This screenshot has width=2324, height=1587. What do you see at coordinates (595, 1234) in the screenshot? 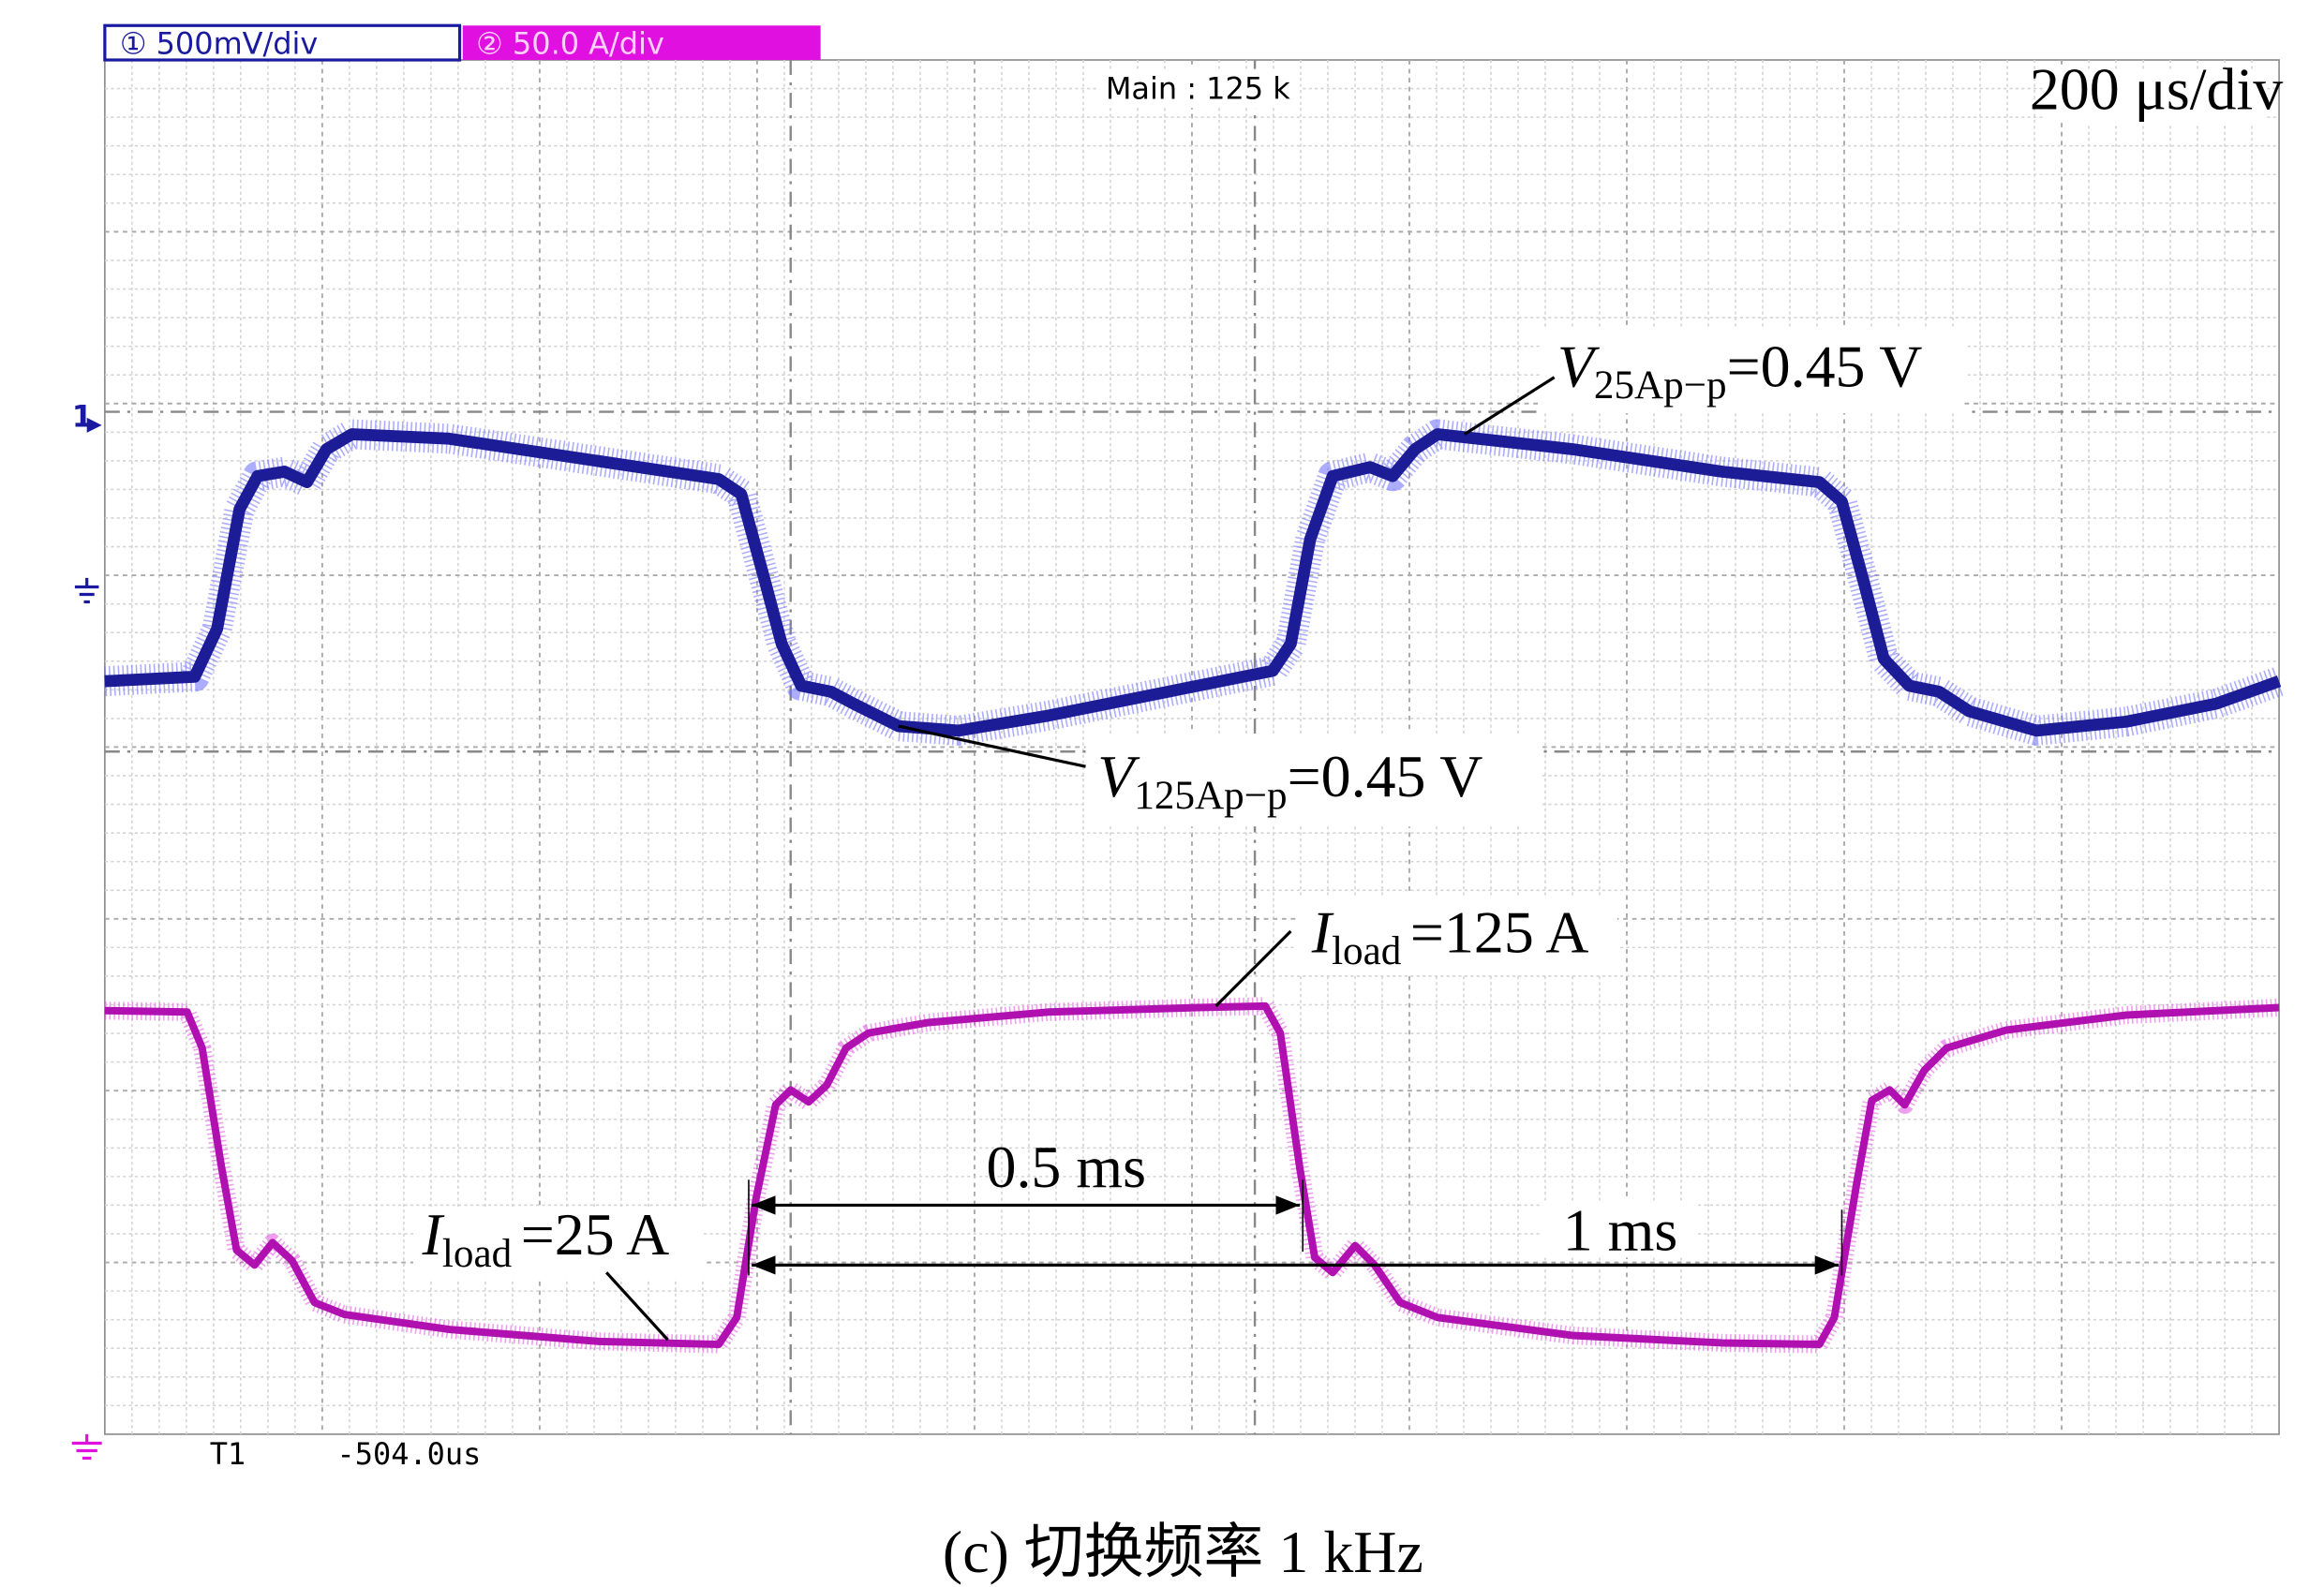
I see `value: =25 A` at bounding box center [595, 1234].